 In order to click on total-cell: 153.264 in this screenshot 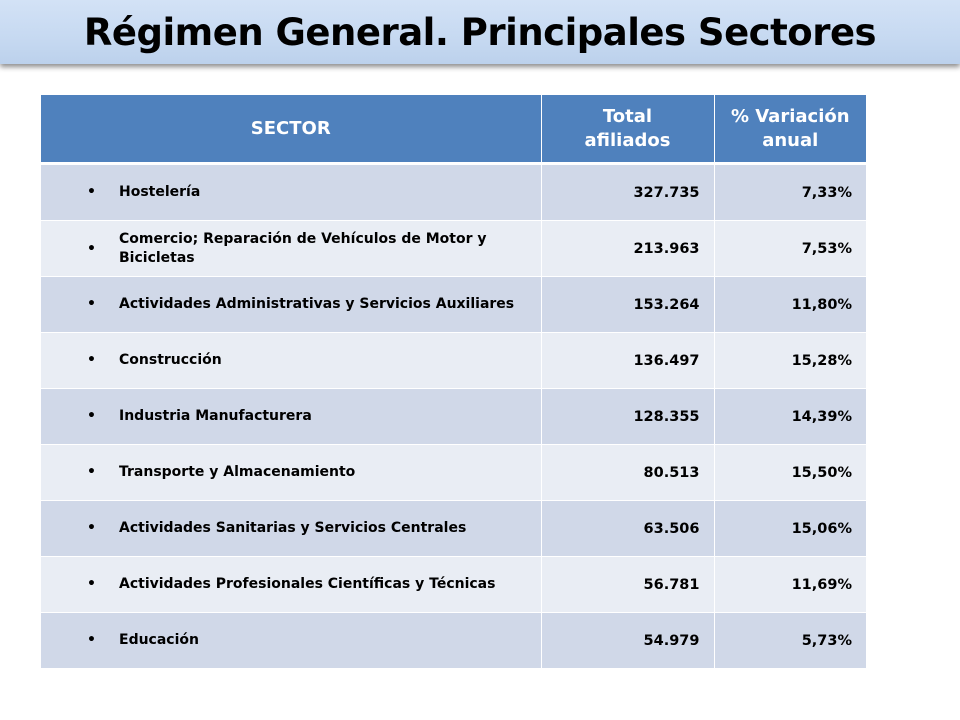, I will do `click(628, 304)`.